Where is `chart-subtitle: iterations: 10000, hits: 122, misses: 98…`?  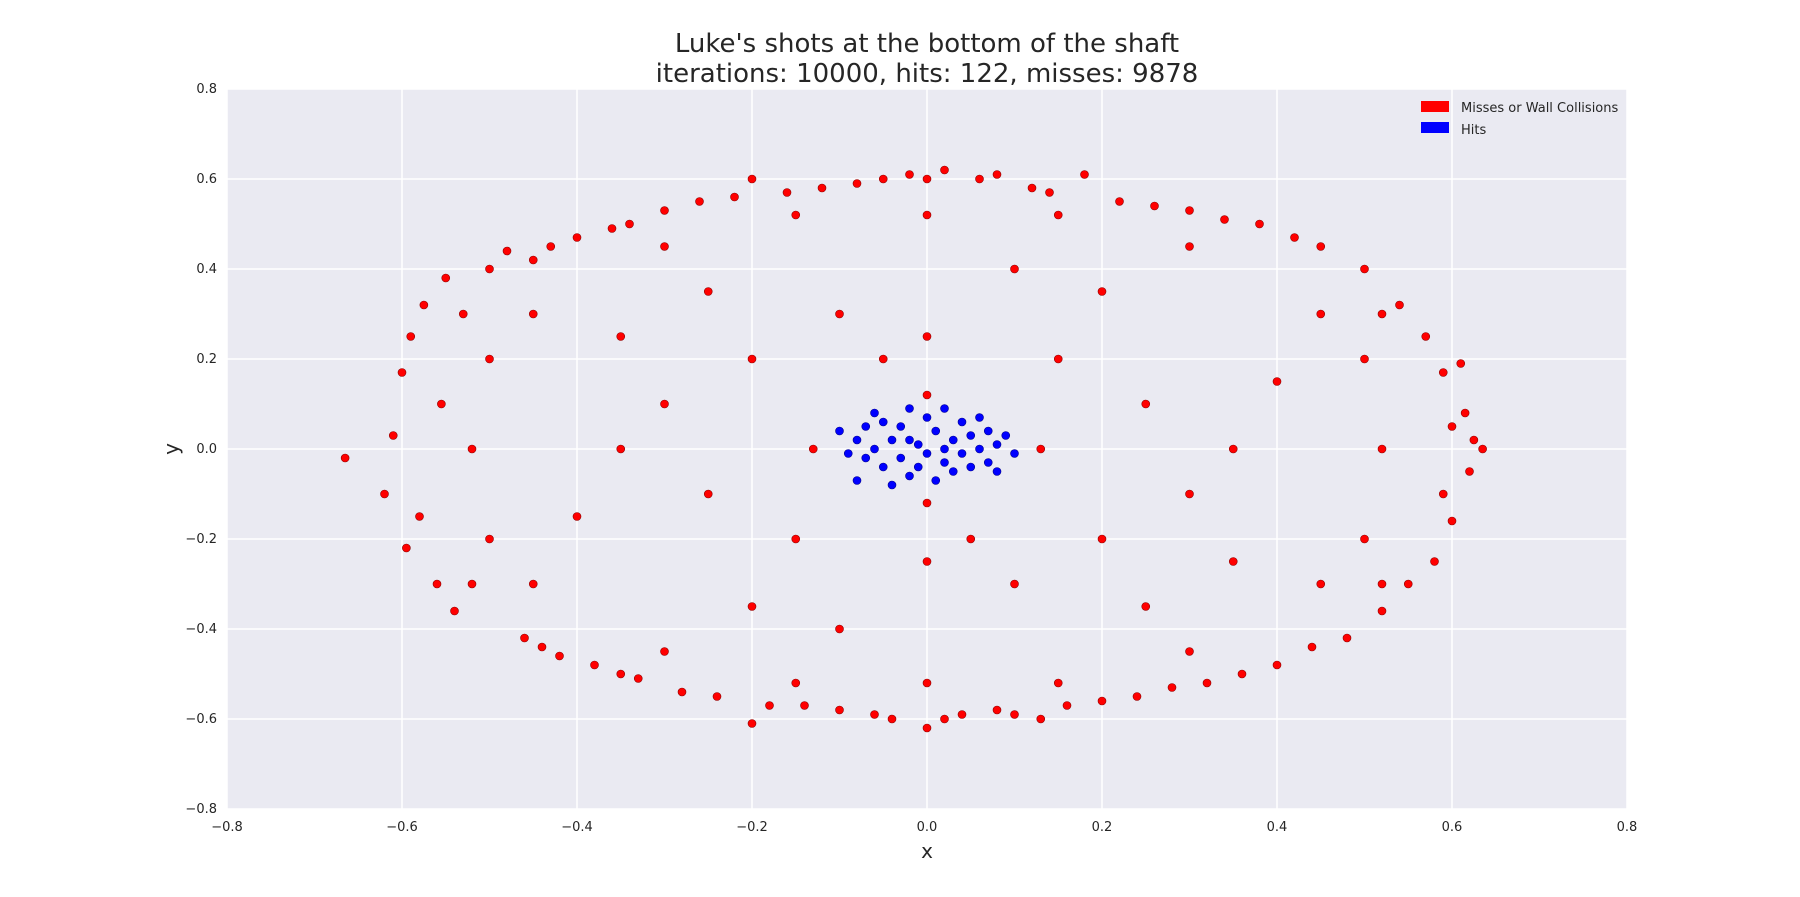
chart-subtitle: iterations: 10000, hits: 122, misses: 98… is located at coordinates (927, 74).